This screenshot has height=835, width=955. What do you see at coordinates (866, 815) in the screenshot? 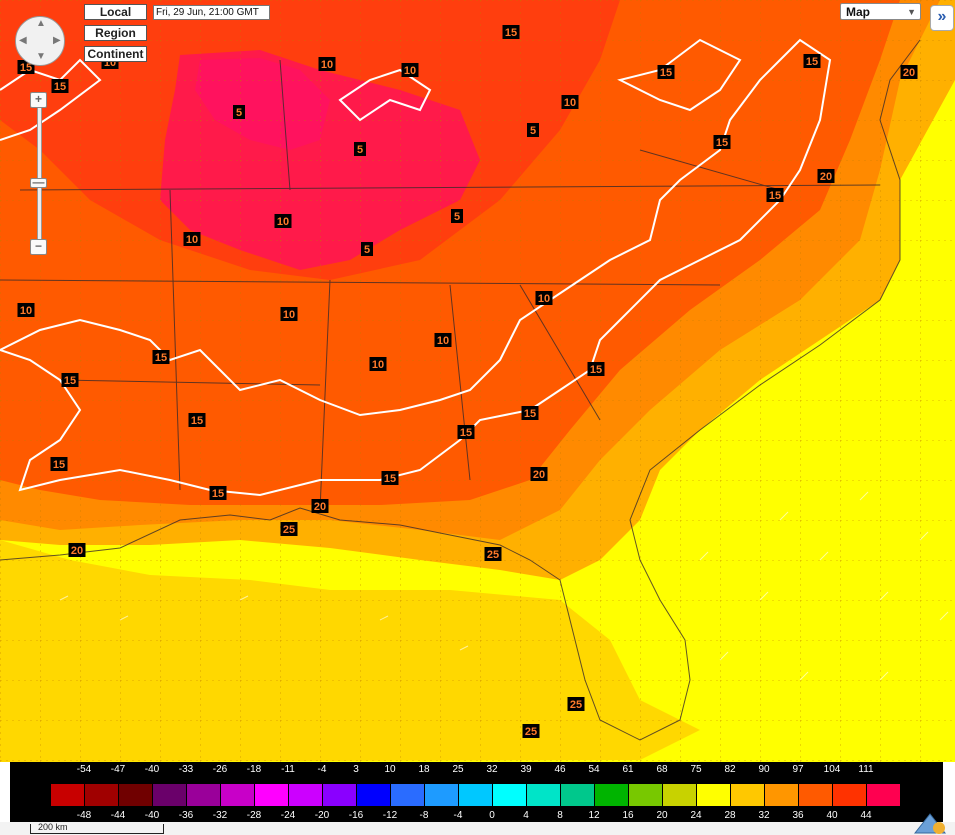
I see `legend-bottom-value: 44` at bounding box center [866, 815].